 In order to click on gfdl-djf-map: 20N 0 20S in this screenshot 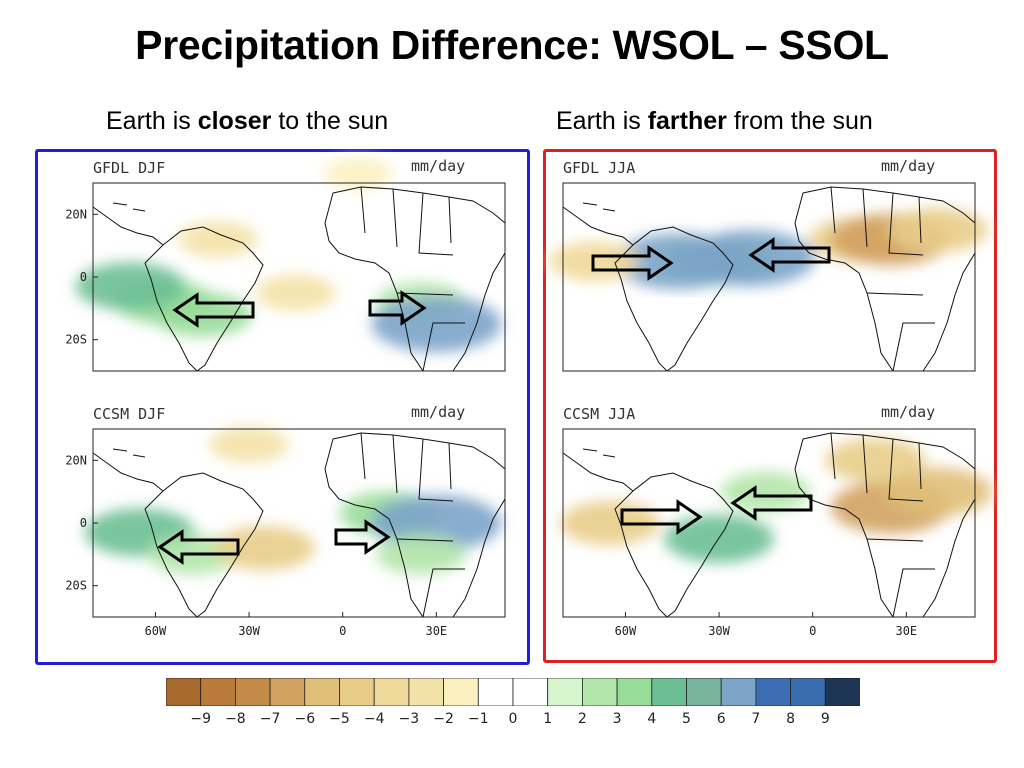, I will do `click(285, 264)`.